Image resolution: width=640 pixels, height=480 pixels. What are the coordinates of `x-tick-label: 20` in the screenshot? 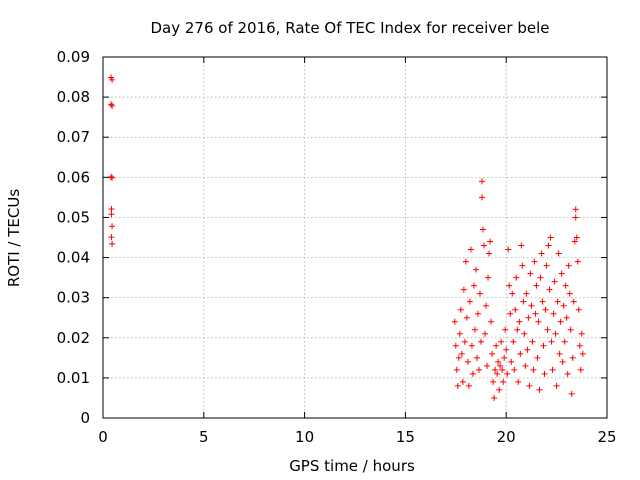 It's located at (506, 437).